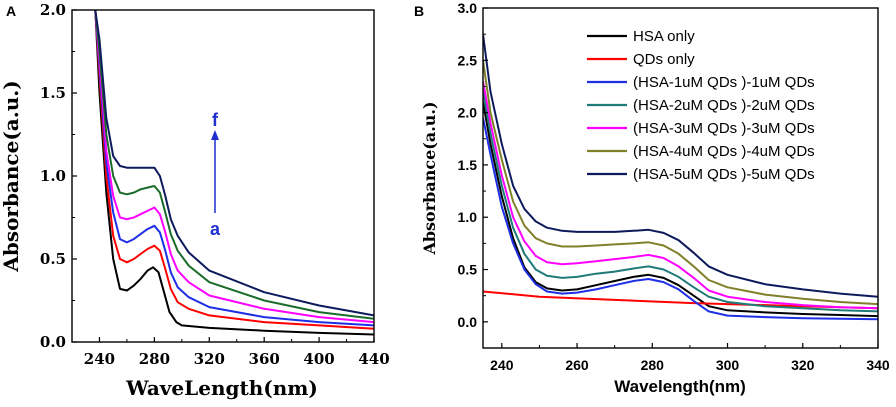 Image resolution: width=896 pixels, height=407 pixels. What do you see at coordinates (878, 365) in the screenshot?
I see `x-tick-label: 340` at bounding box center [878, 365].